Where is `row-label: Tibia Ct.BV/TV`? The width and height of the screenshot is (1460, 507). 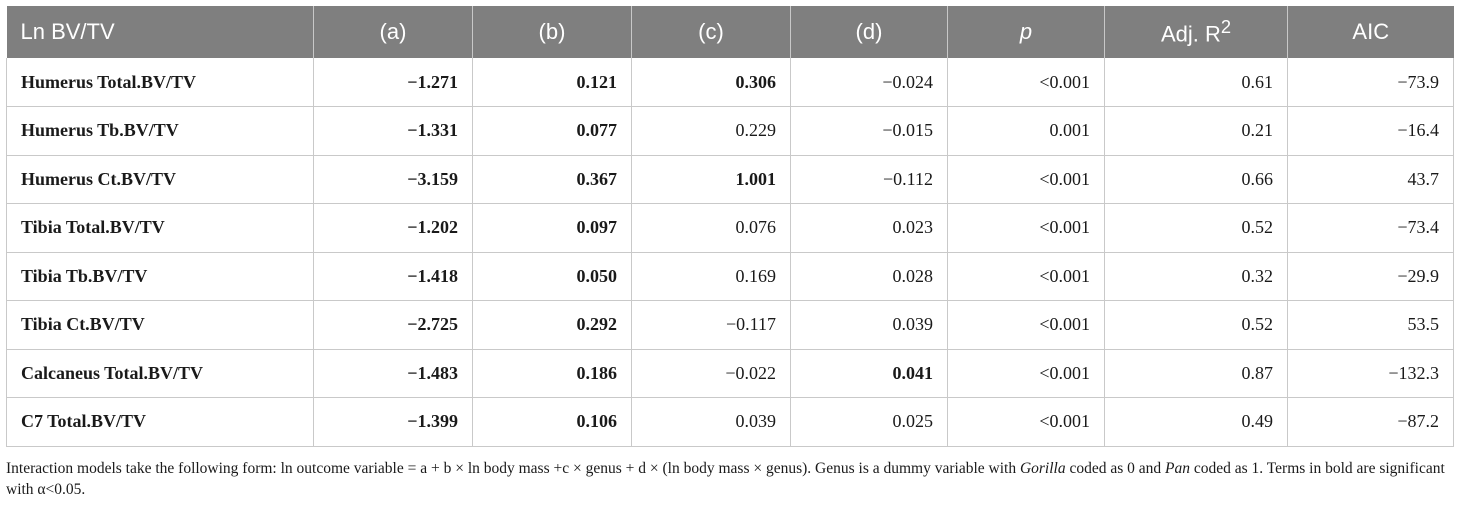
row-label: Tibia Ct.BV/TV is located at coordinates (160, 325).